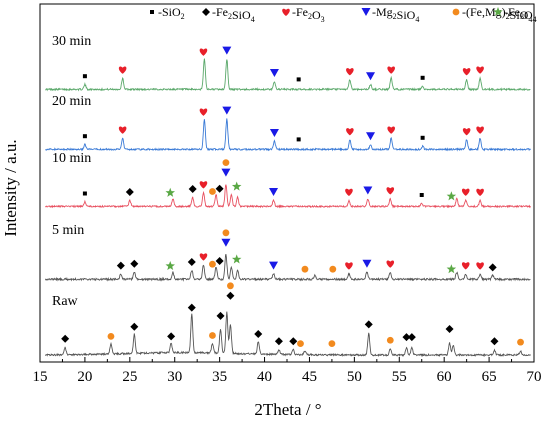 The height and width of the screenshot is (427, 550). I want to click on x-tick-layer: 15 20 25 30 35 40 45 50 55 60 65 70, so click(287, 371).